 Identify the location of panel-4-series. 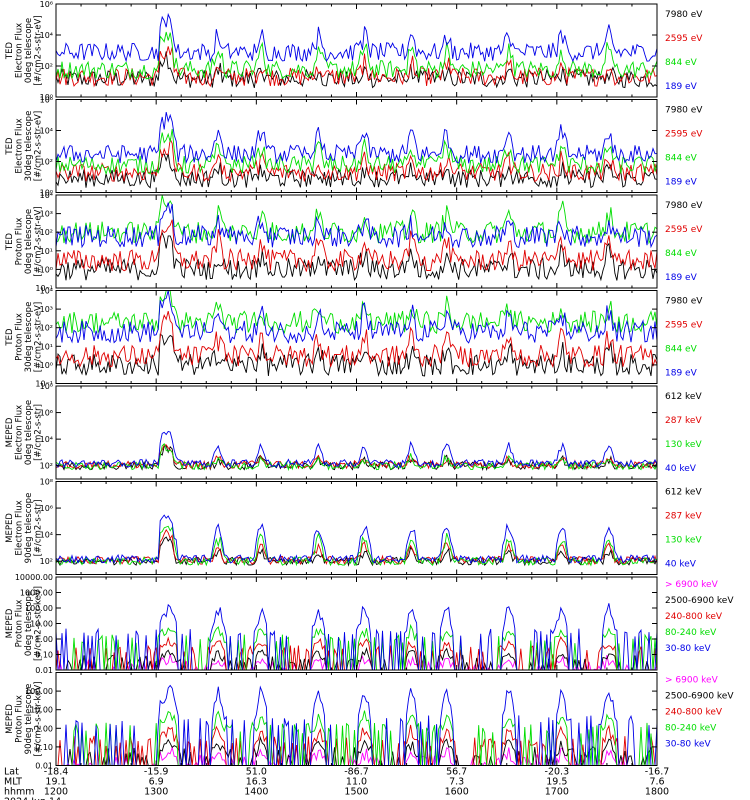
(356, 334).